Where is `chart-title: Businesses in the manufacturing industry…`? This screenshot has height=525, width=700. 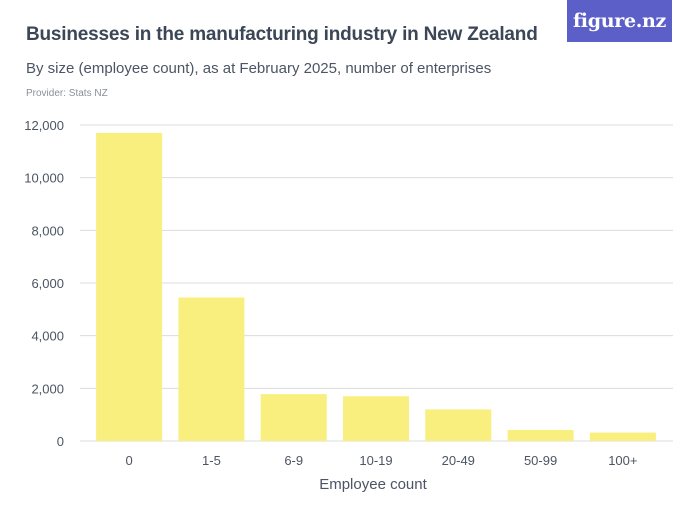 chart-title: Businesses in the manufacturing industry… is located at coordinates (282, 34).